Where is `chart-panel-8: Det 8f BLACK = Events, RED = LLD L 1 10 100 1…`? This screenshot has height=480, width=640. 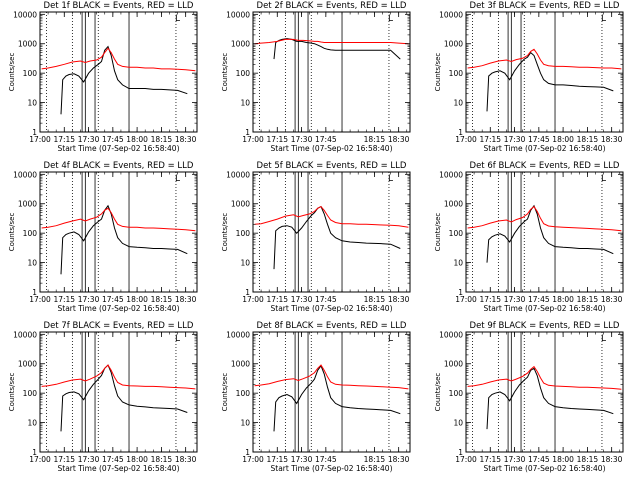
chart-panel-8: Det 8f BLACK = Events, RED = LLD L 1 10 100 1… is located at coordinates (316, 397).